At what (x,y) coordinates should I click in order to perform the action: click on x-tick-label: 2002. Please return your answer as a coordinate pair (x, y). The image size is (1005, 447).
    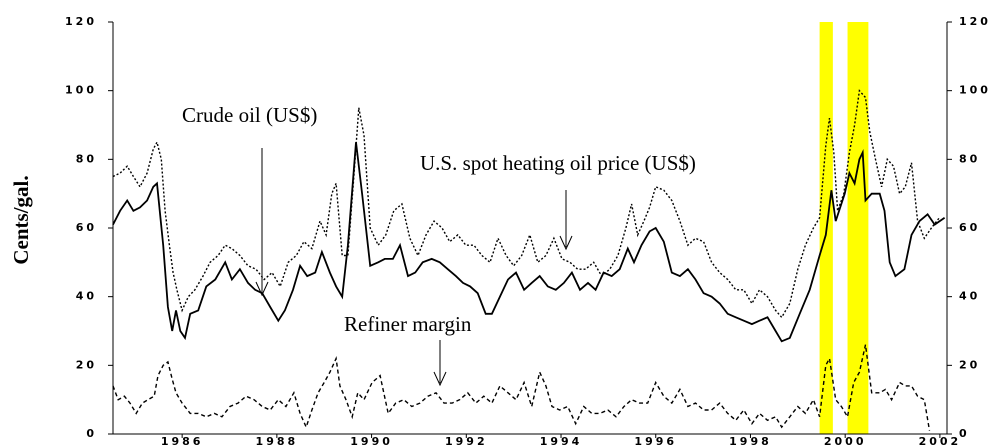
    Looking at the image, I should click on (940, 441).